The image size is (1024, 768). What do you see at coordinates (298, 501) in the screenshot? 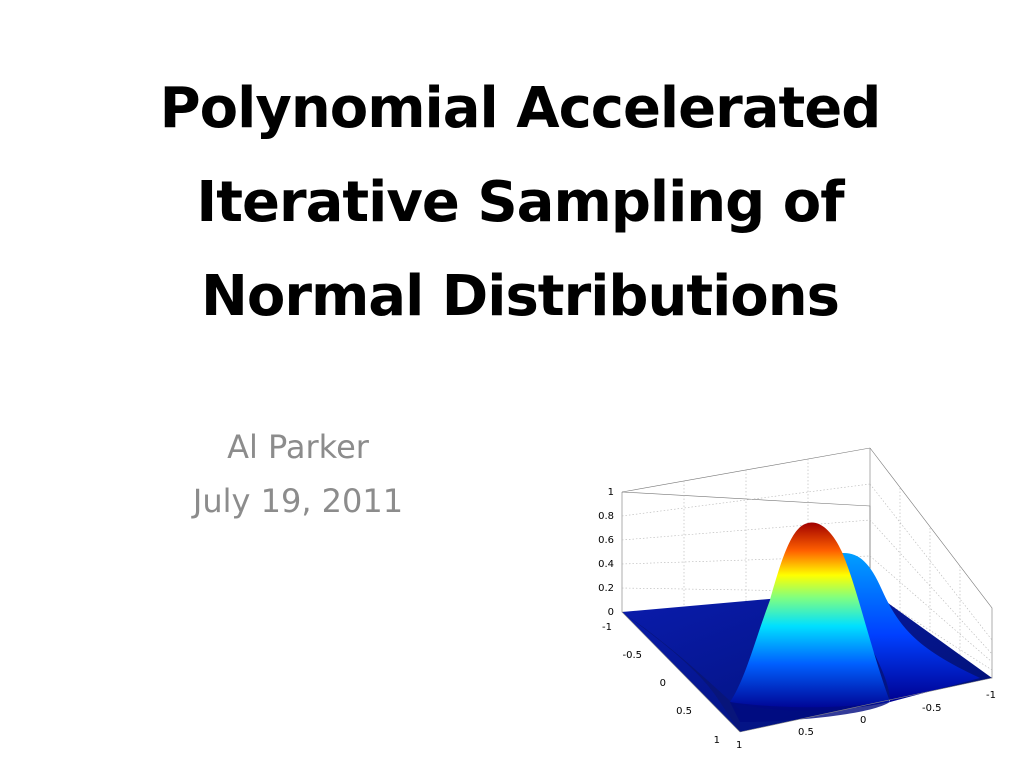
I see `presentation-date: July 19, 2011` at bounding box center [298, 501].